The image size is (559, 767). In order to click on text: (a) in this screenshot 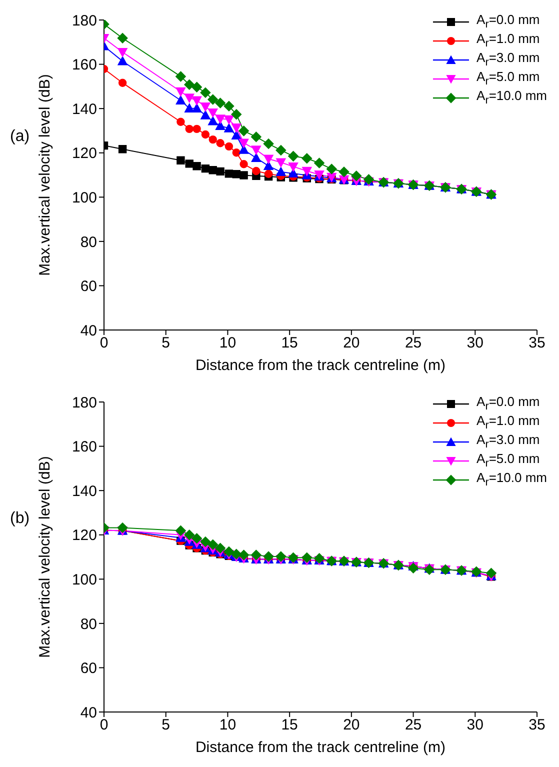, I will do `click(20, 137)`.